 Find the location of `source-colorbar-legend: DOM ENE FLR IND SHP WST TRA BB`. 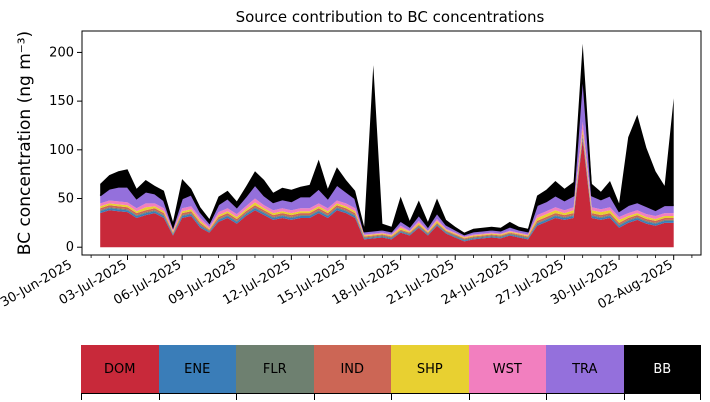

source-colorbar-legend: DOM ENE FLR IND SHP WST TRA BB is located at coordinates (391, 372).